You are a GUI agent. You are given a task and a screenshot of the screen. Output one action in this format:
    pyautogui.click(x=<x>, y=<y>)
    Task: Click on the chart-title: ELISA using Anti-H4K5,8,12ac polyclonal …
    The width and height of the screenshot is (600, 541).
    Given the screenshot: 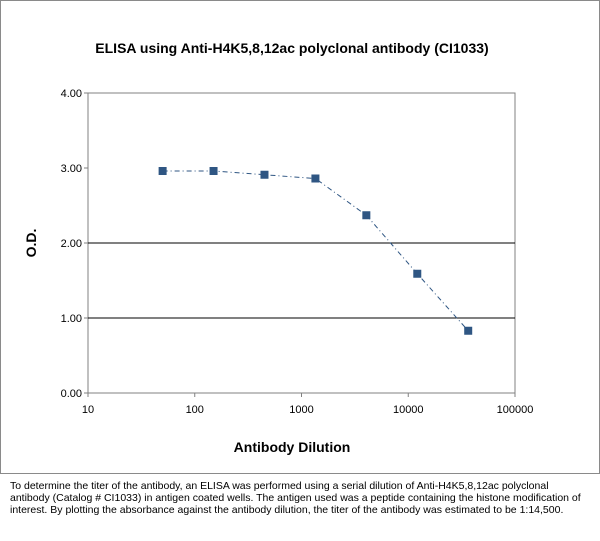 What is the action you would take?
    pyautogui.click(x=291, y=48)
    